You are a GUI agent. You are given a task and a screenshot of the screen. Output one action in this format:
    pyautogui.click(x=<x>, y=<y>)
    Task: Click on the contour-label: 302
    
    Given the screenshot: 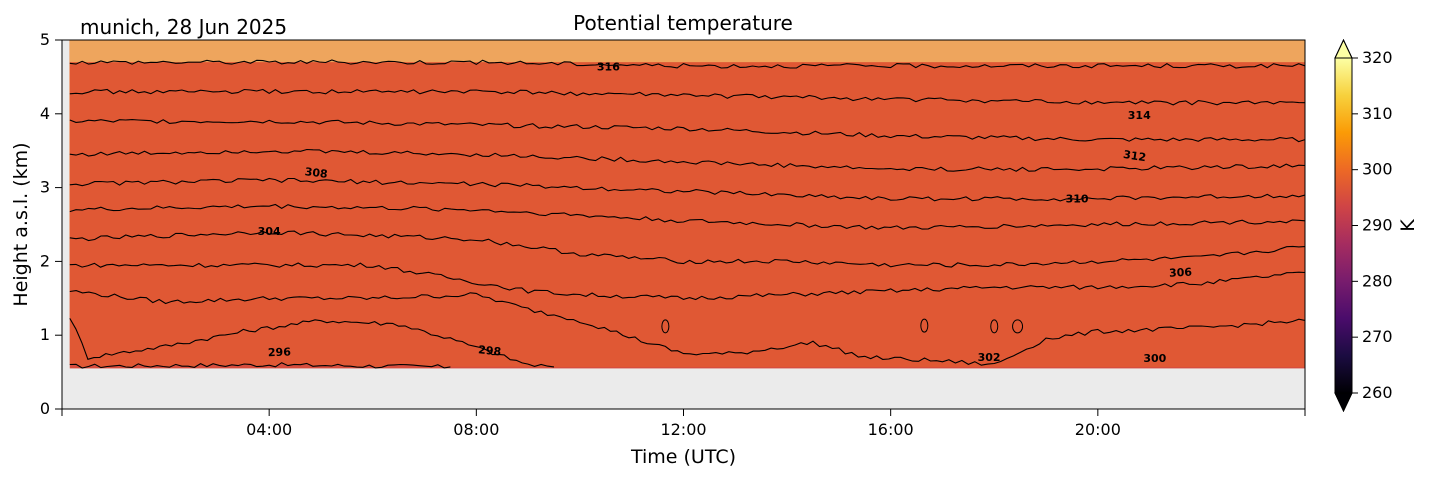 What is the action you would take?
    pyautogui.click(x=989, y=357)
    